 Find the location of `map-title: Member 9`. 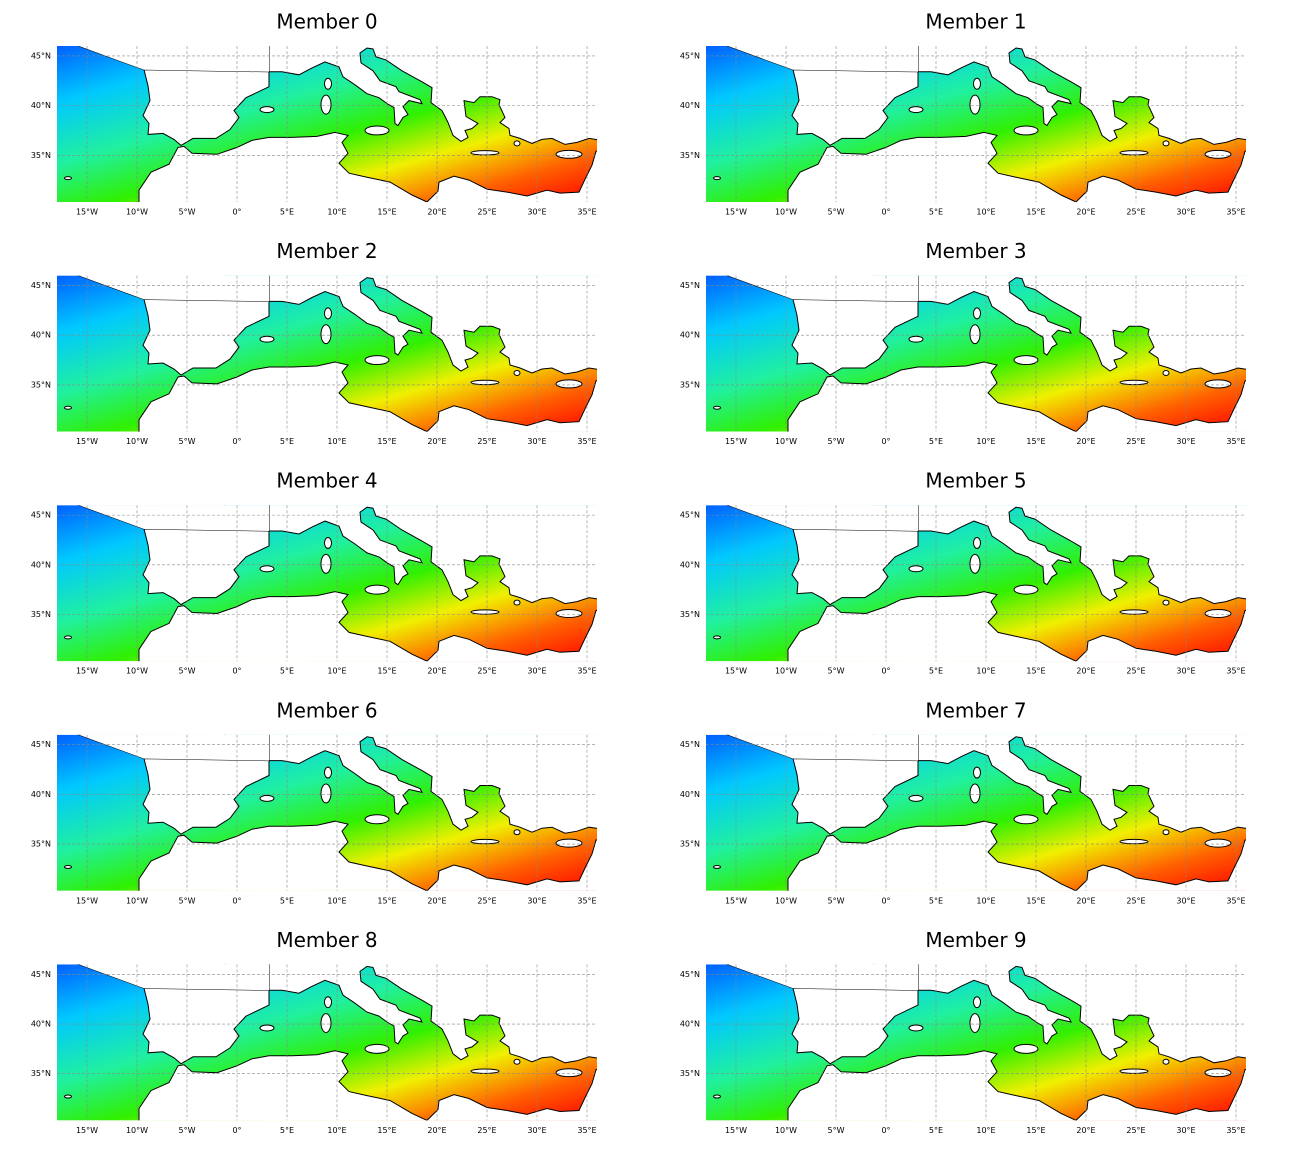

map-title: Member 9 is located at coordinates (975, 940).